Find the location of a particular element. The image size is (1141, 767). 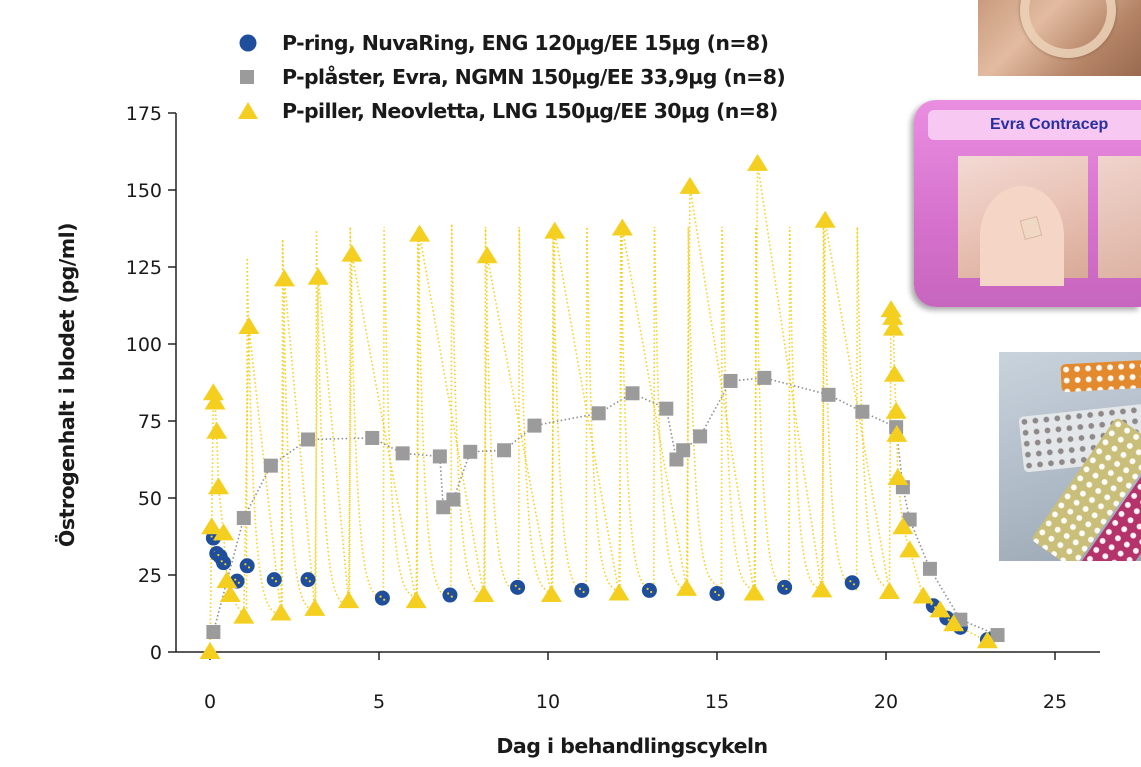

nuvaring-photo is located at coordinates (1059, 38).